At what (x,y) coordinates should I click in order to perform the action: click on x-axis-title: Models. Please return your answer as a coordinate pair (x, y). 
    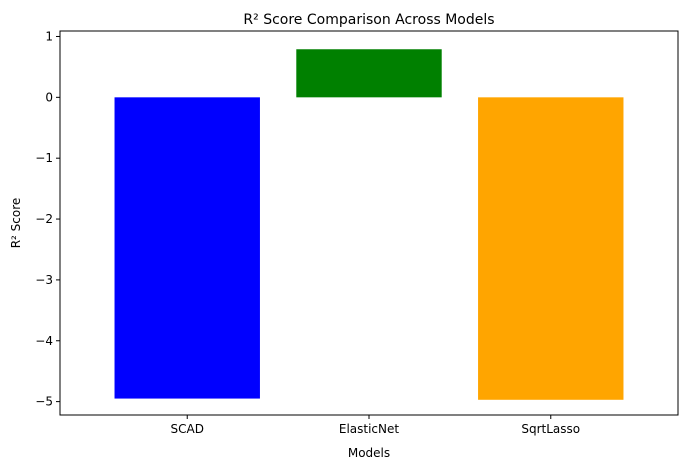
    Looking at the image, I should click on (369, 453).